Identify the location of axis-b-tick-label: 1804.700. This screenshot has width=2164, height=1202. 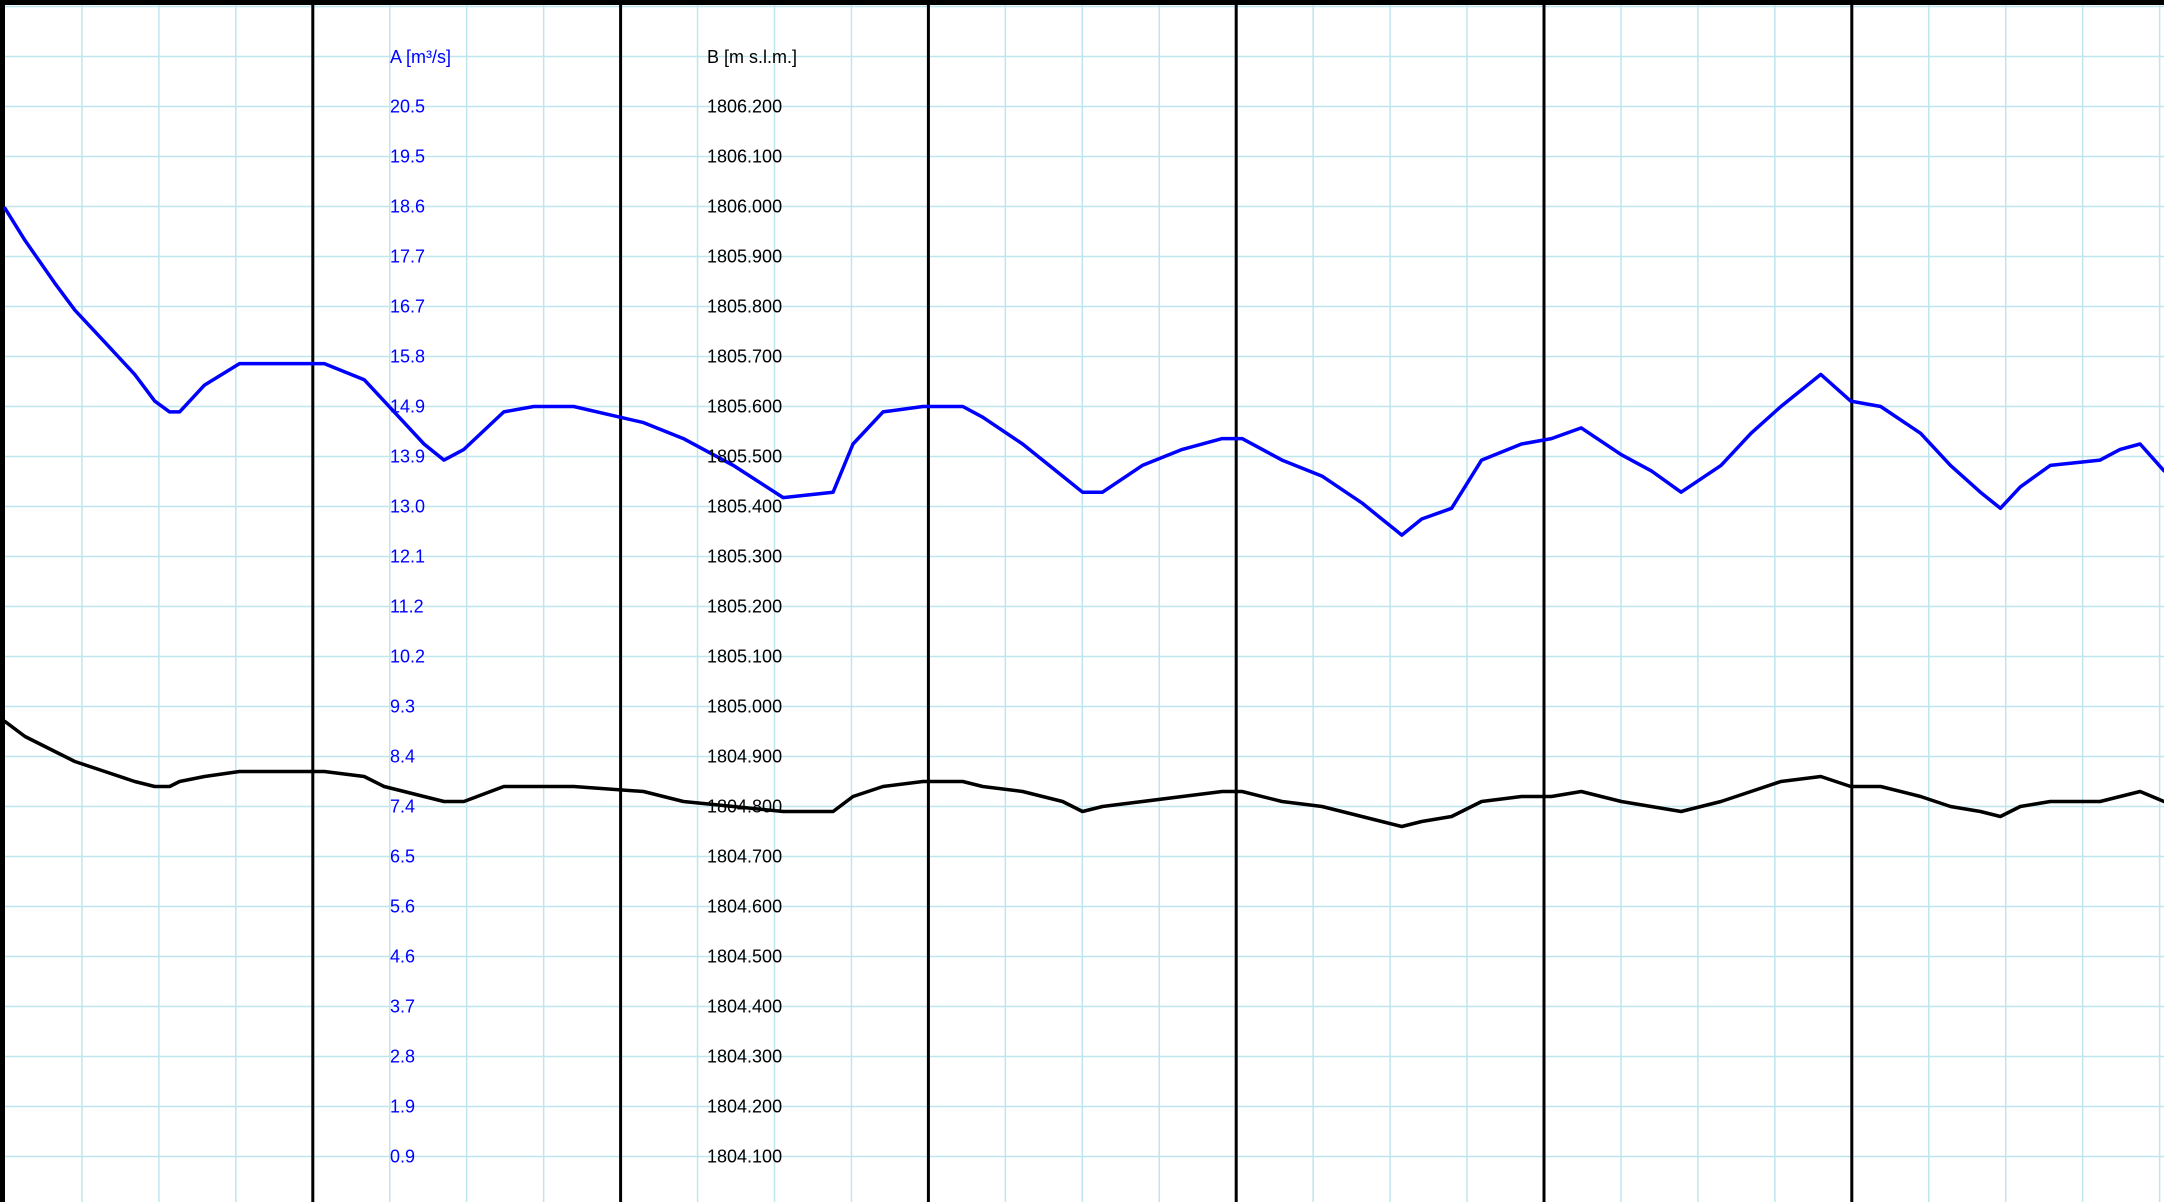
(744, 857).